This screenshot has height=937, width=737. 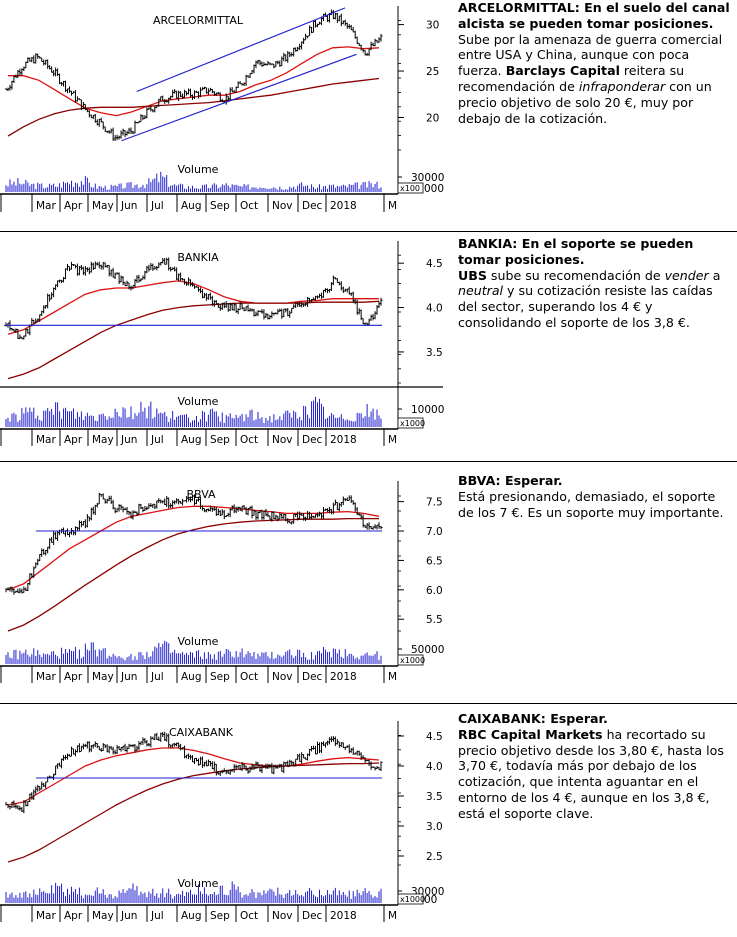 I want to click on y-tick-label: 20, so click(x=432, y=118).